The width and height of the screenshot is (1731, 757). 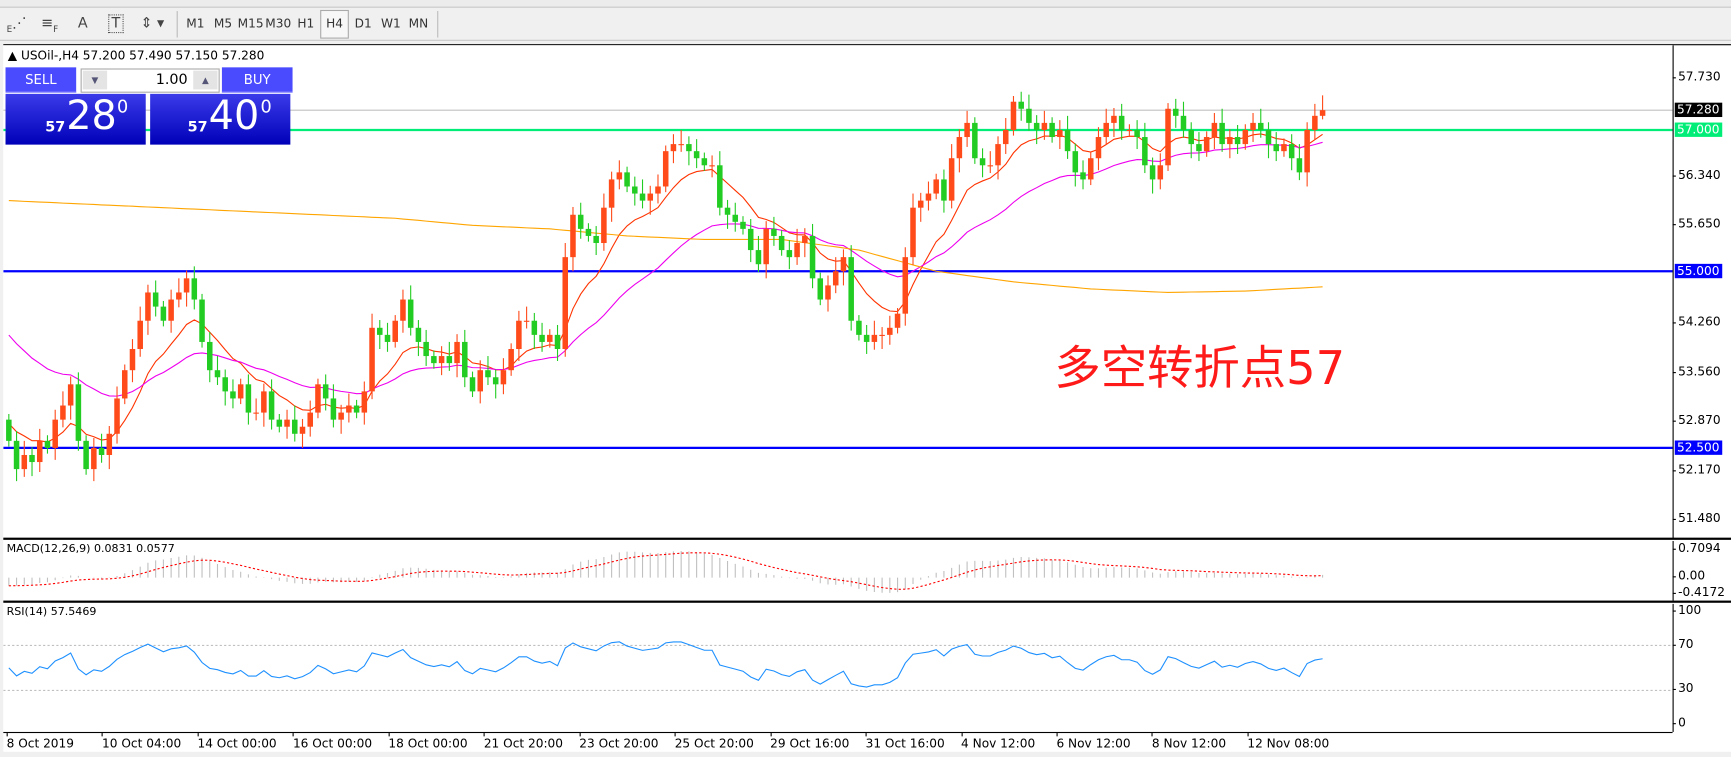 I want to click on timeframe-m15: M15, so click(x=250, y=23).